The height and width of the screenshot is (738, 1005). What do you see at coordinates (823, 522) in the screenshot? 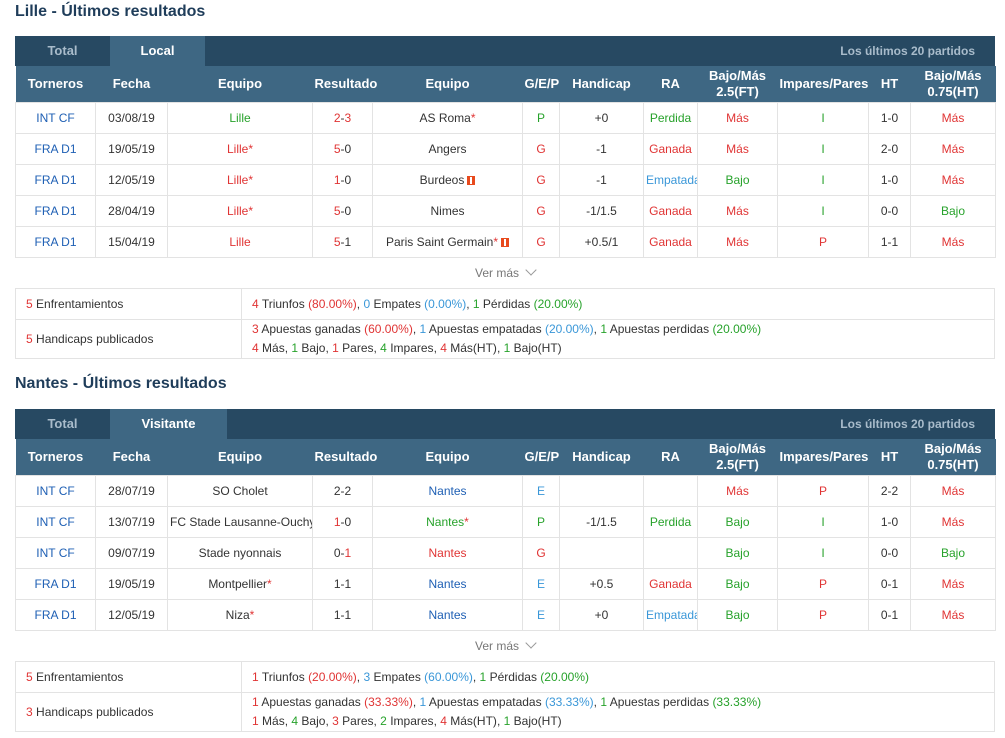
I see `odd-even: I` at bounding box center [823, 522].